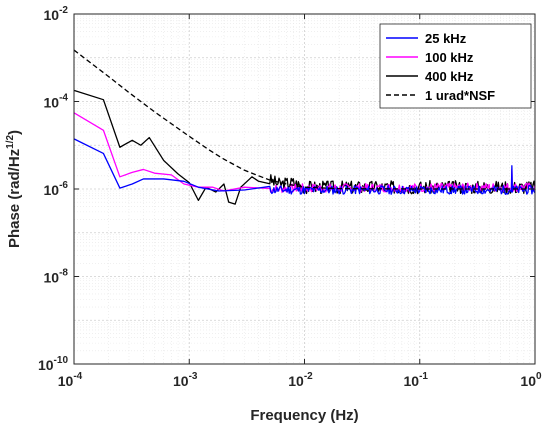 The image size is (550, 430). Describe the element at coordinates (53, 364) in the screenshot. I see `y-tick-label: 10⁻¹⁰` at that location.